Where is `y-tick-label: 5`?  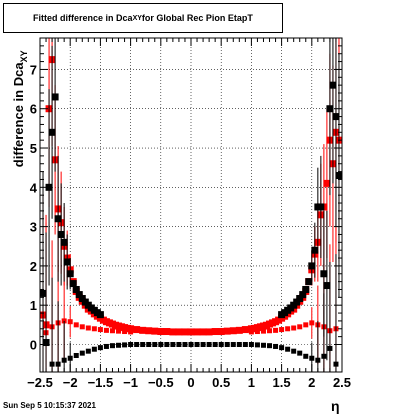 y-tick-label: 5 is located at coordinates (33, 148).